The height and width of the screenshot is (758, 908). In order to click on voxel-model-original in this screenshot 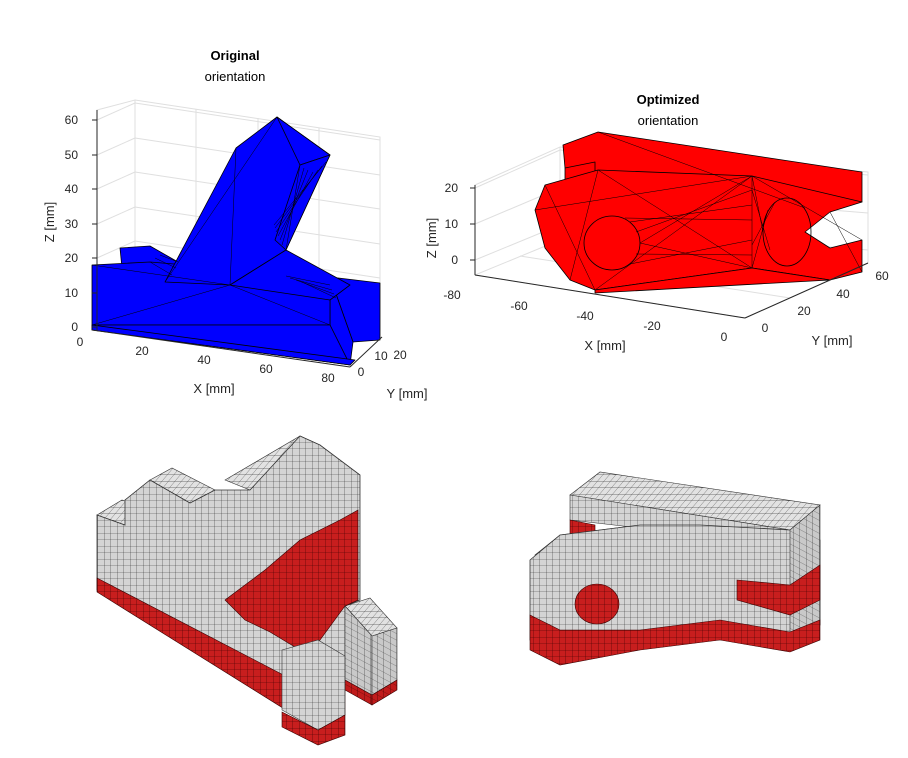, I will do `click(247, 590)`.